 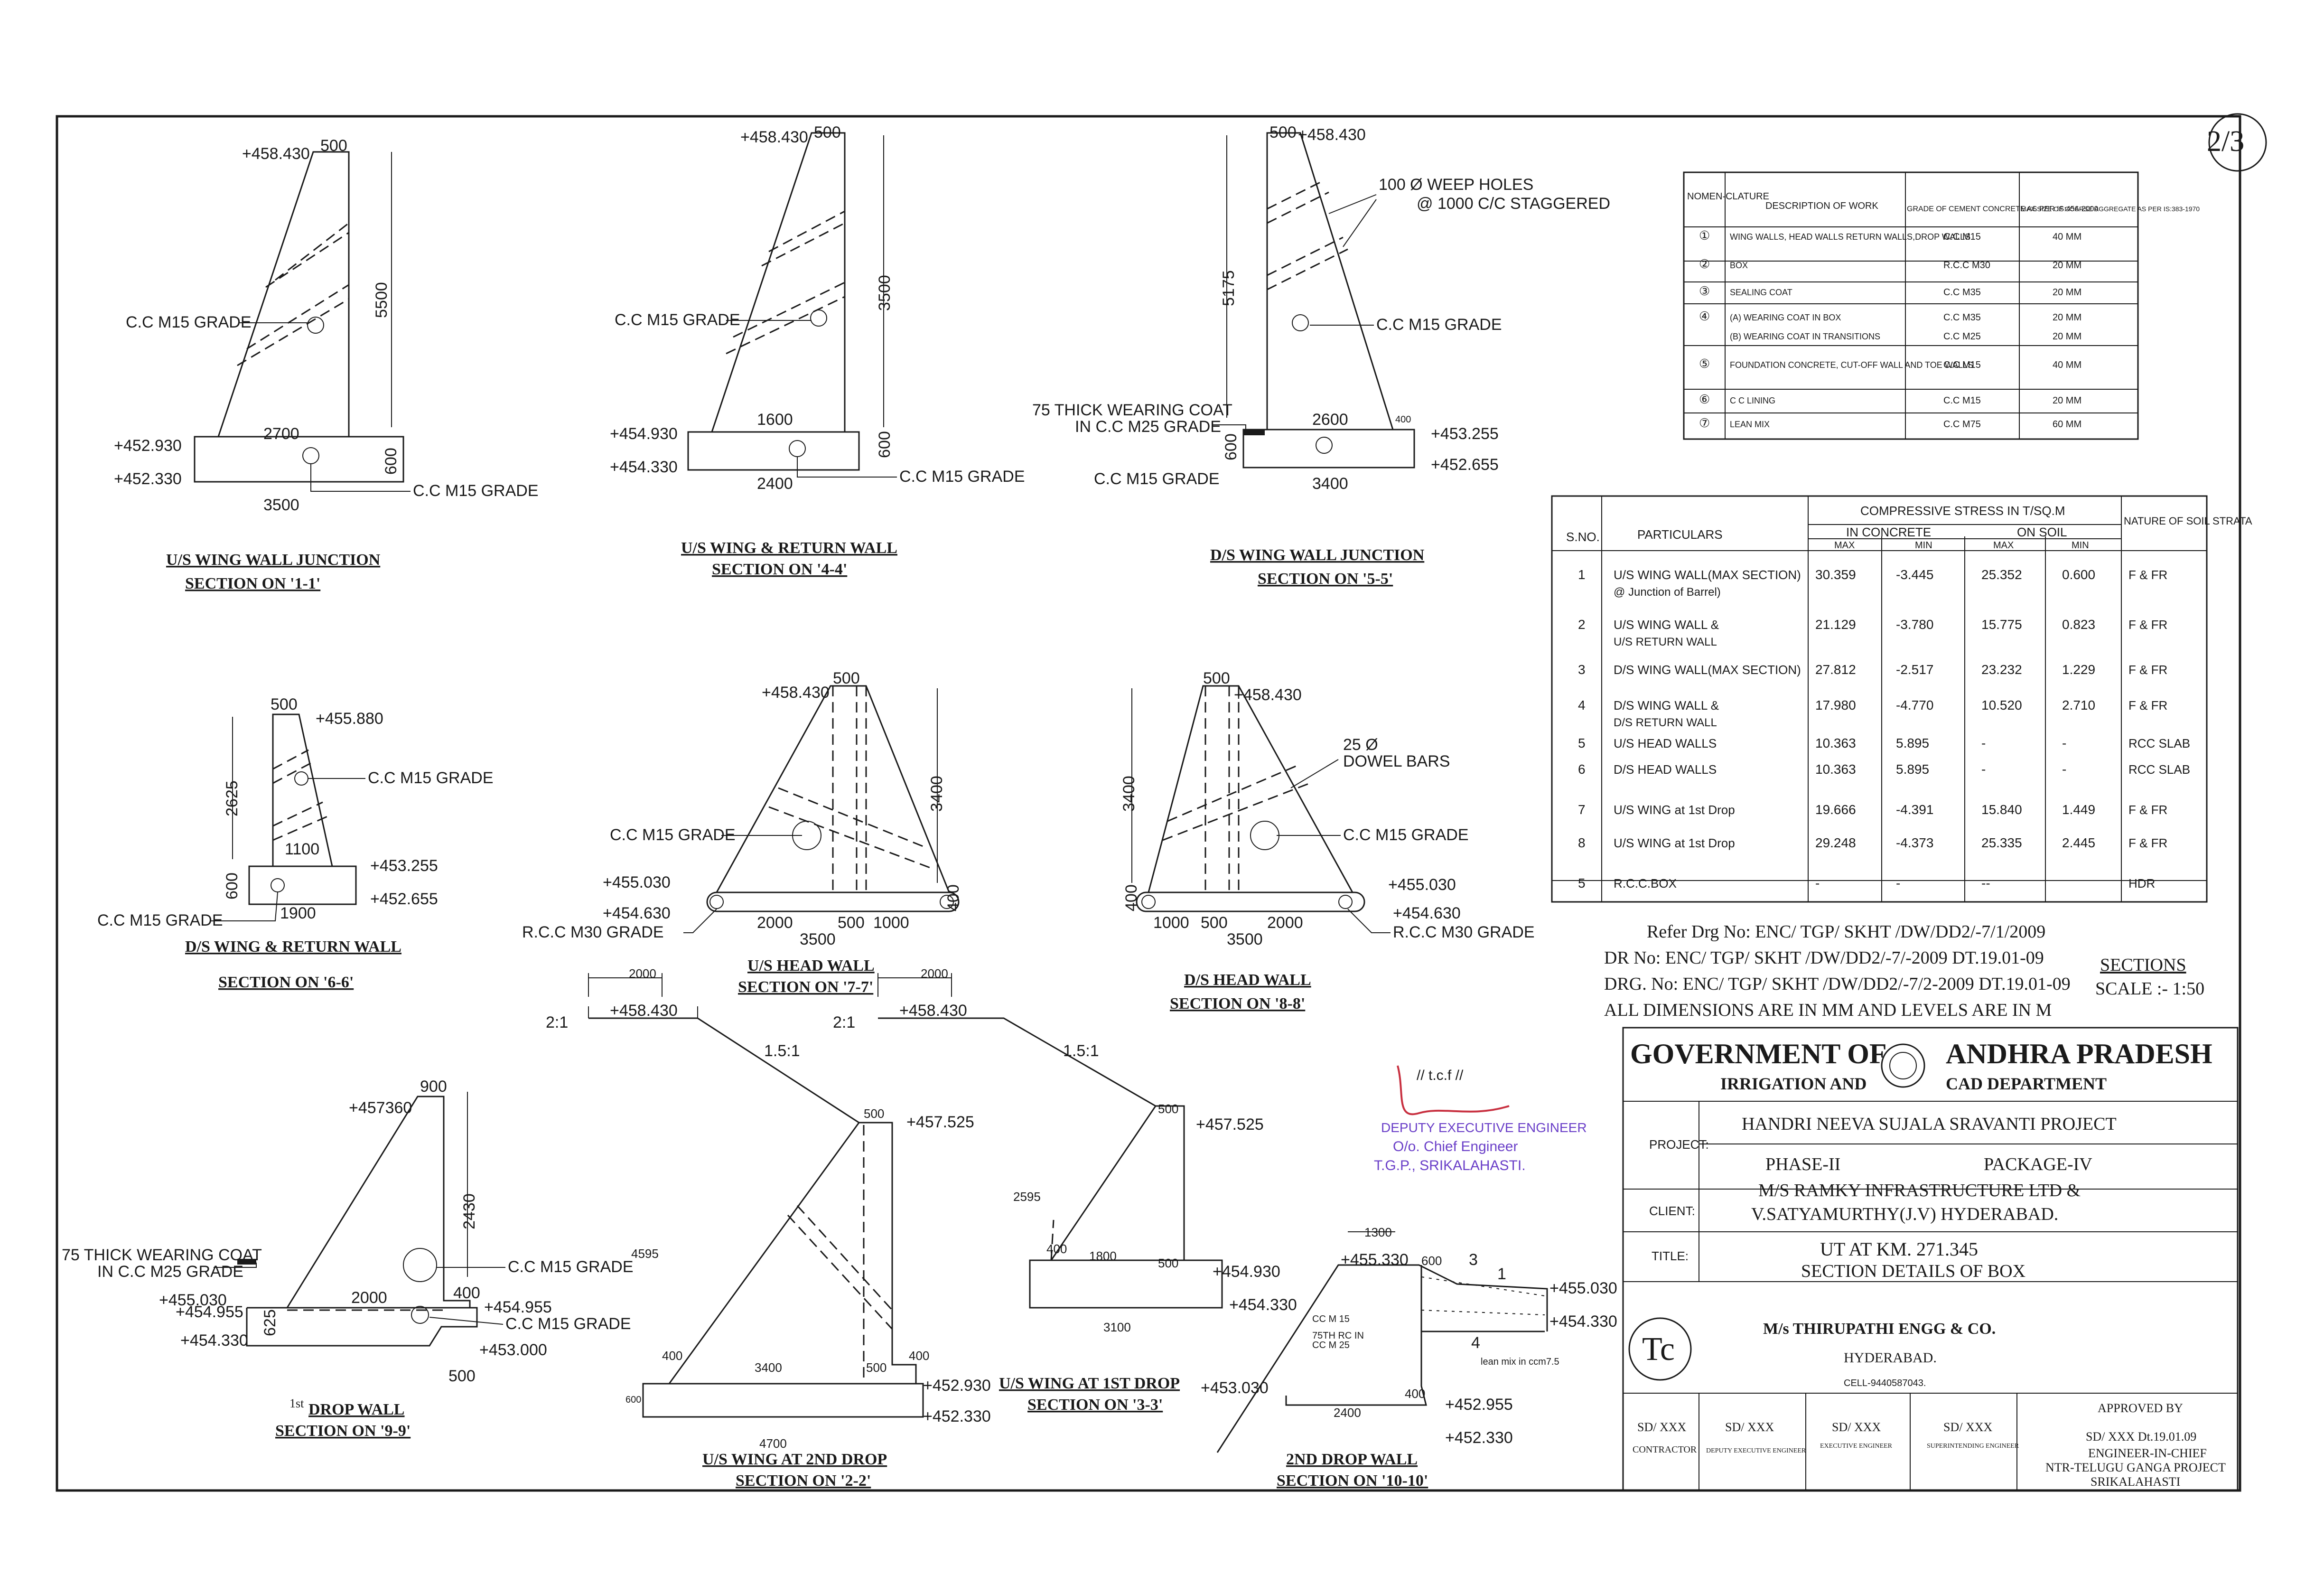 I want to click on stress-h-min2: MIN, so click(x=2081, y=545).